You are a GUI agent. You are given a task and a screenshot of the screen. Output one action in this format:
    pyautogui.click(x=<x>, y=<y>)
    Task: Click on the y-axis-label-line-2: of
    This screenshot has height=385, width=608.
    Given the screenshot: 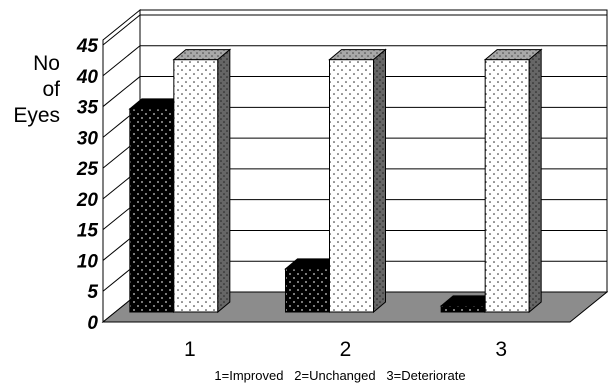 What is the action you would take?
    pyautogui.click(x=51, y=89)
    